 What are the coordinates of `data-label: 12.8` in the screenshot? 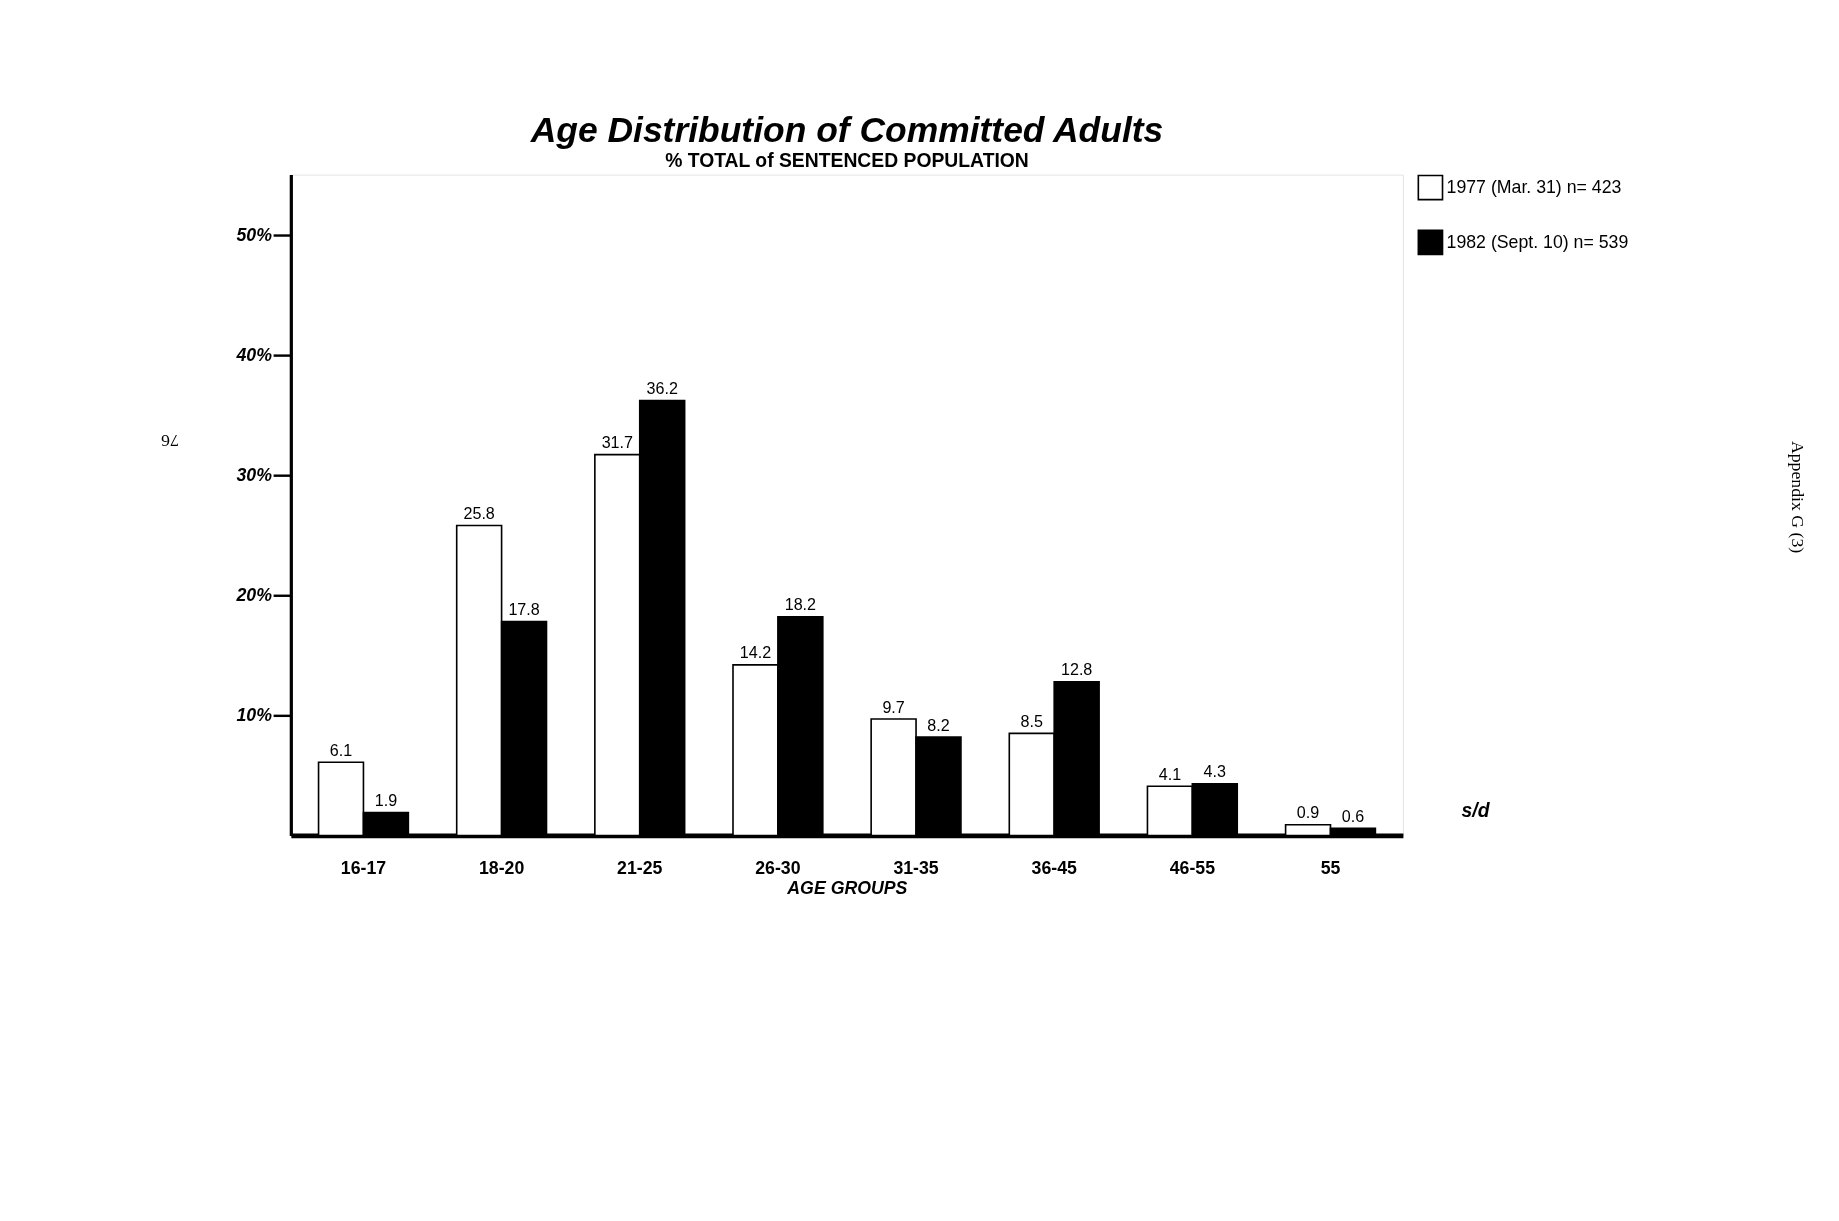 It's located at (1076, 669).